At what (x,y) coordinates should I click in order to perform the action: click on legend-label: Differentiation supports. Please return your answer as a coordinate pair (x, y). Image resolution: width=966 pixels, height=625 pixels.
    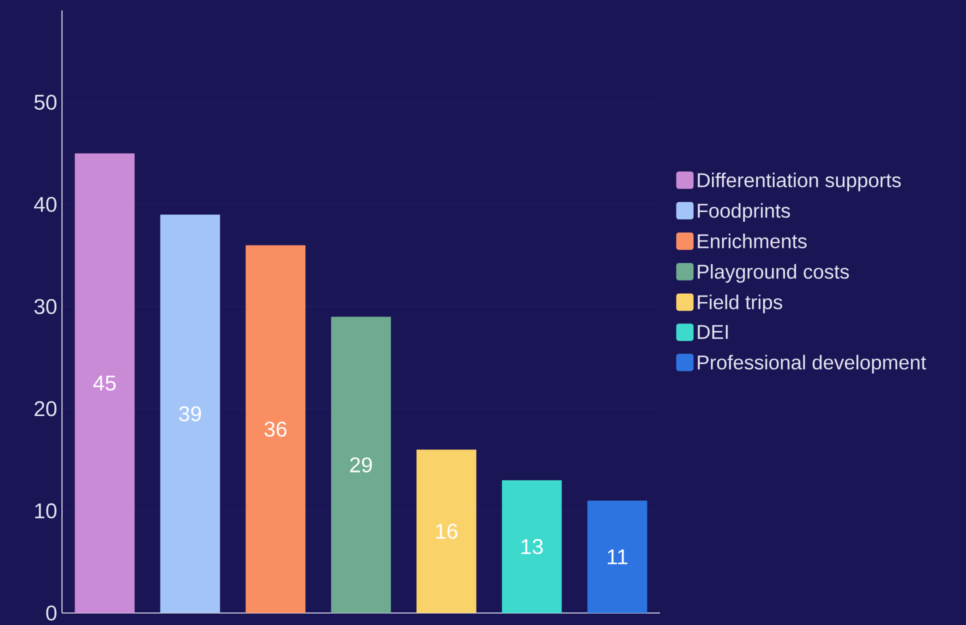
    Looking at the image, I should click on (799, 182).